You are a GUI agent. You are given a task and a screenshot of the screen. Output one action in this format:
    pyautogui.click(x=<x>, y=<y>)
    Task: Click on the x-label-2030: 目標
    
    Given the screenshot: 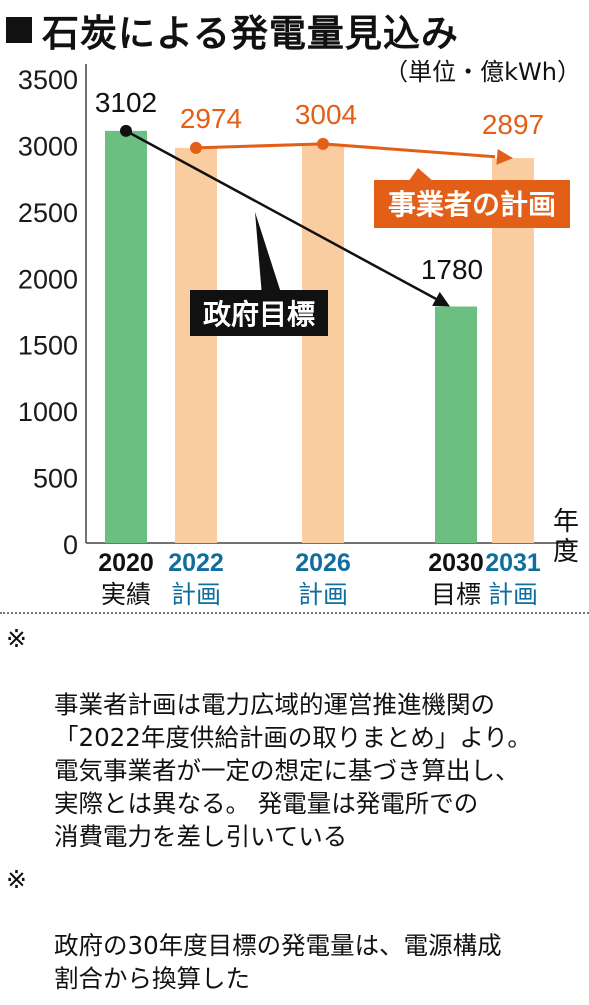 What is the action you would take?
    pyautogui.click(x=456, y=595)
    